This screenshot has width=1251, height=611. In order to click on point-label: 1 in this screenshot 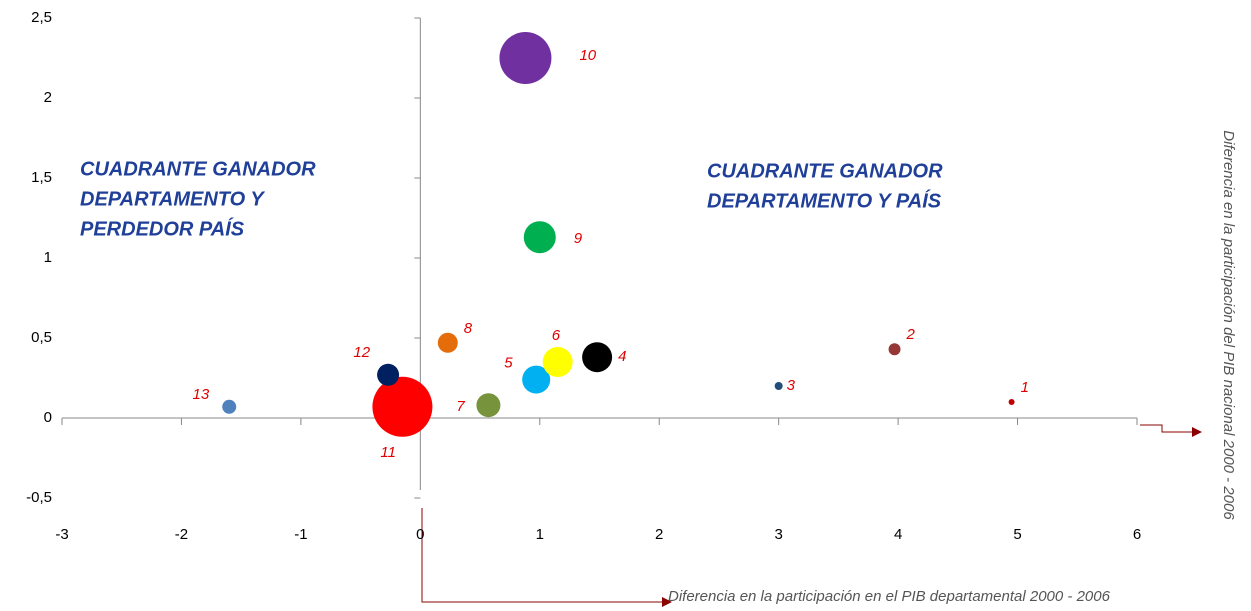, I will do `click(1025, 387)`.